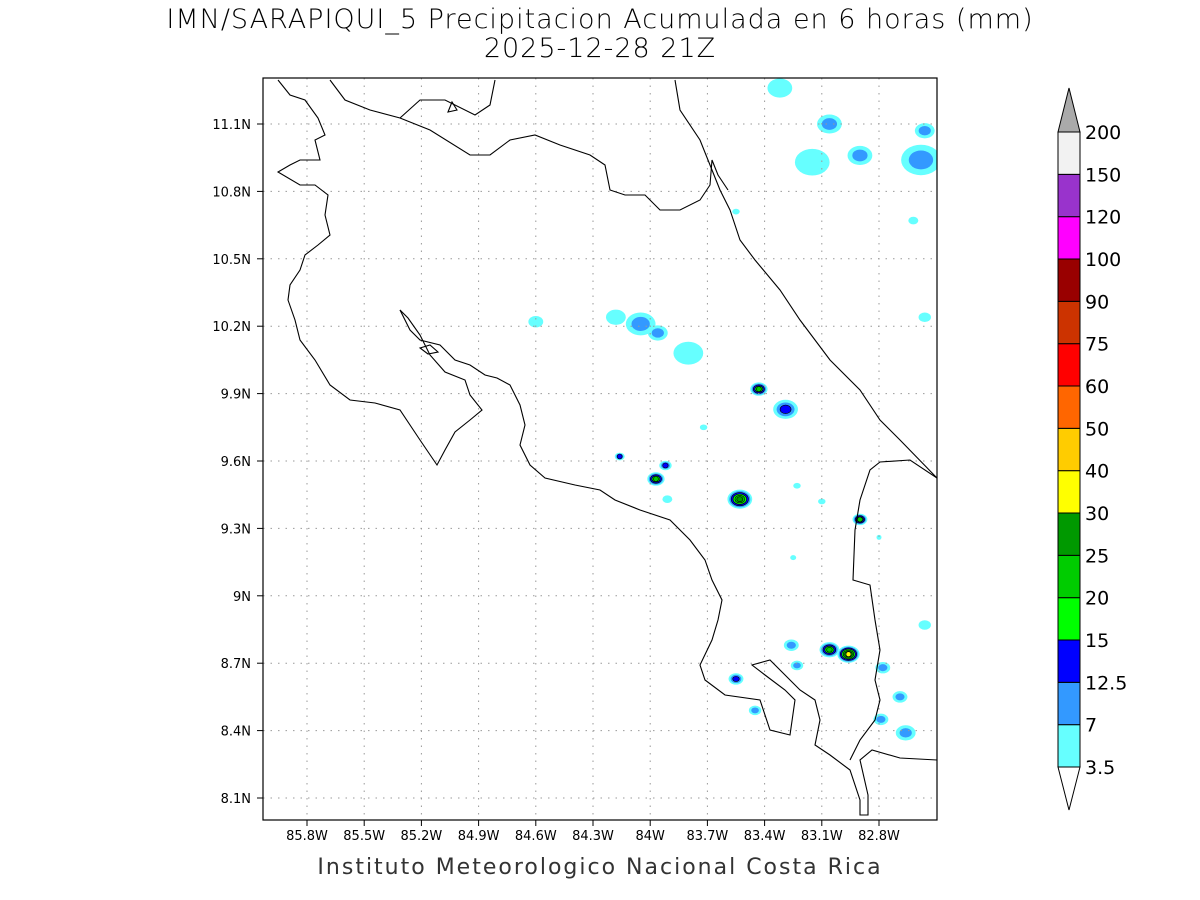 This screenshot has height=900, width=1200. Describe the element at coordinates (421, 836) in the screenshot. I see `lon-tick-label: 85.2W` at that location.